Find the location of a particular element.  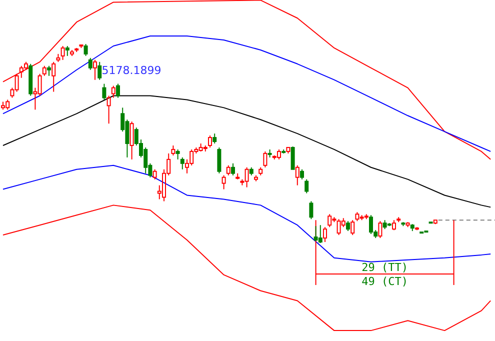

annotation: 5178.1899 is located at coordinates (132, 70).